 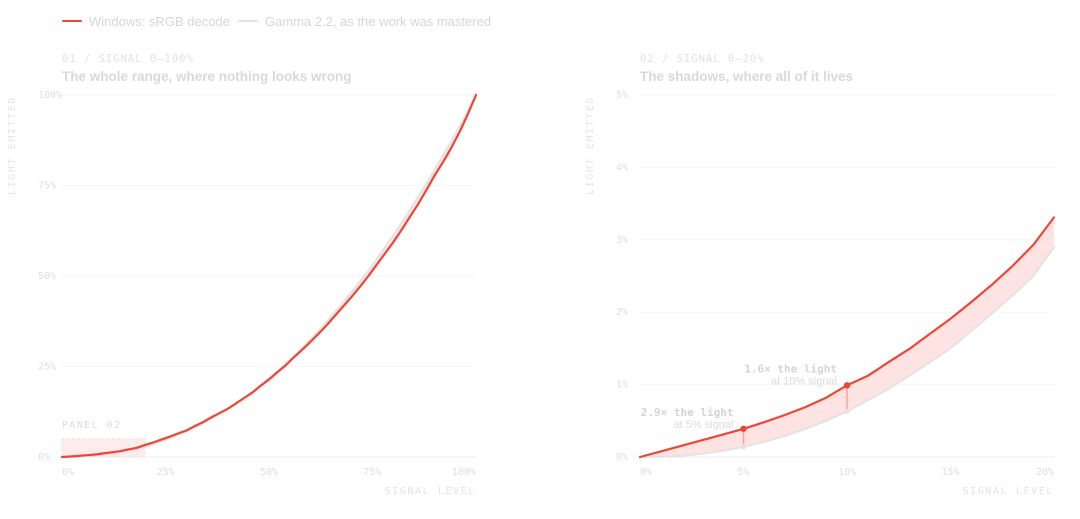 I want to click on panel-2-annotation-sublabel: at 5% signal, so click(x=704, y=425).